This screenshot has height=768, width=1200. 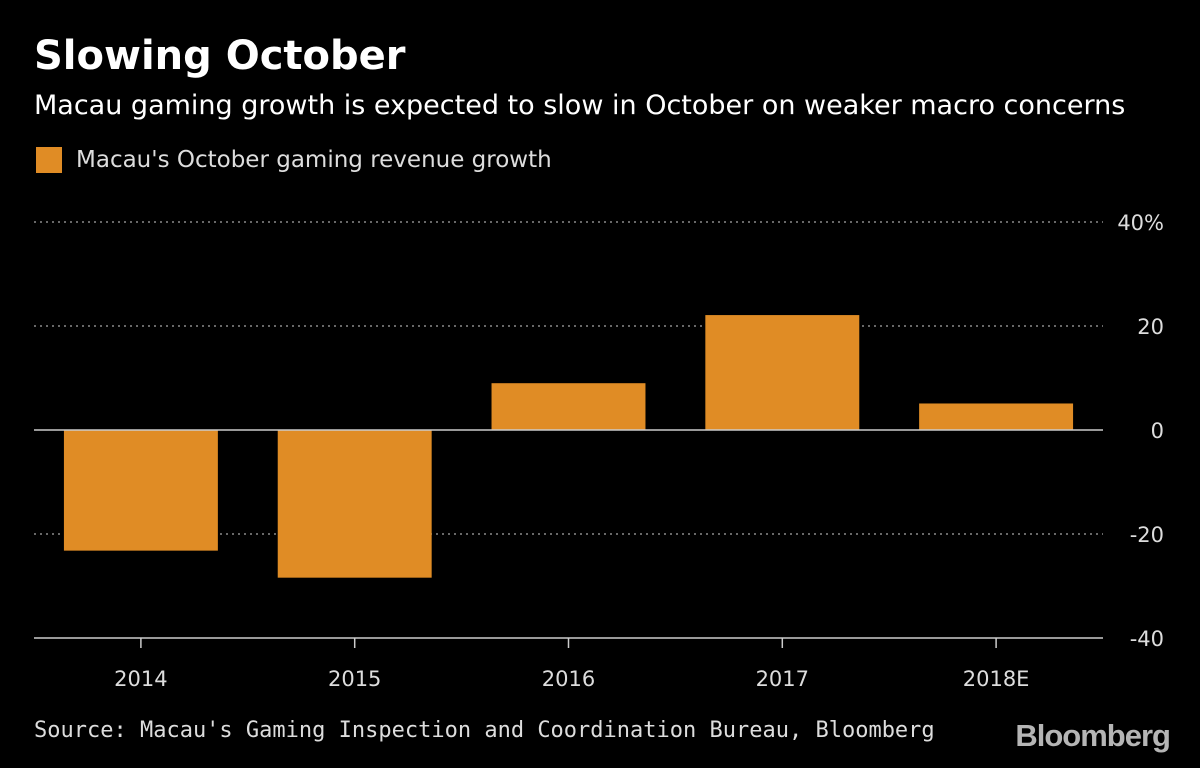 I want to click on bar-2018E, so click(x=996, y=416).